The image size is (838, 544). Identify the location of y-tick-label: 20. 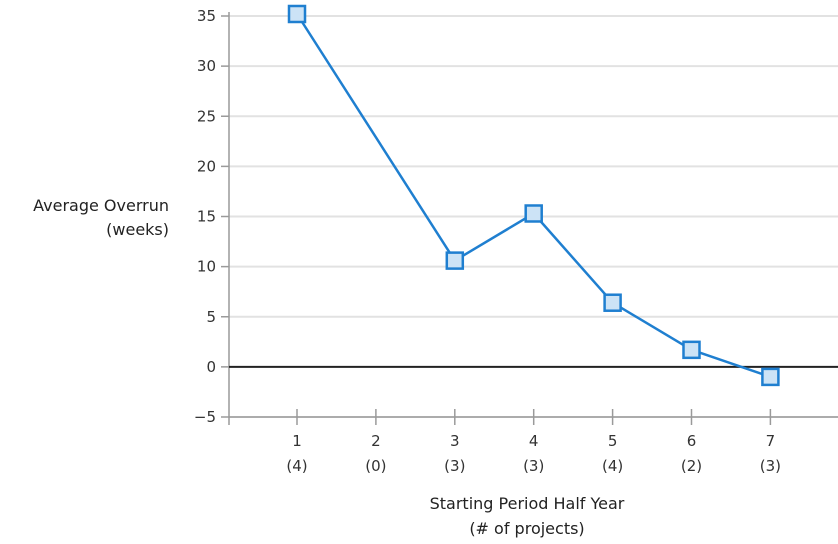
(206, 166).